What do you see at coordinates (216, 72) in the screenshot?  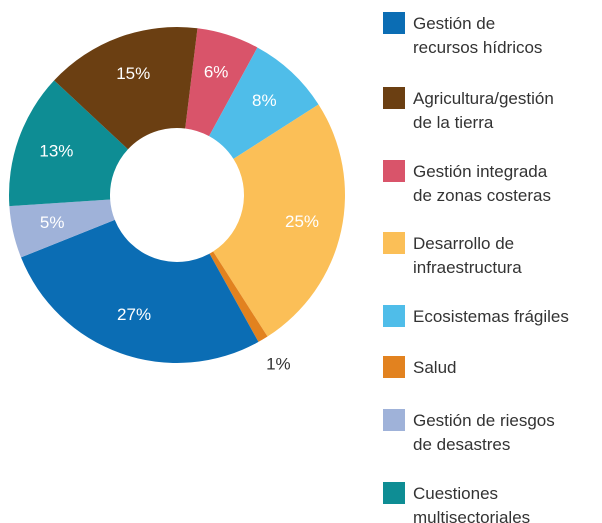 I see `value-label: 6%` at bounding box center [216, 72].